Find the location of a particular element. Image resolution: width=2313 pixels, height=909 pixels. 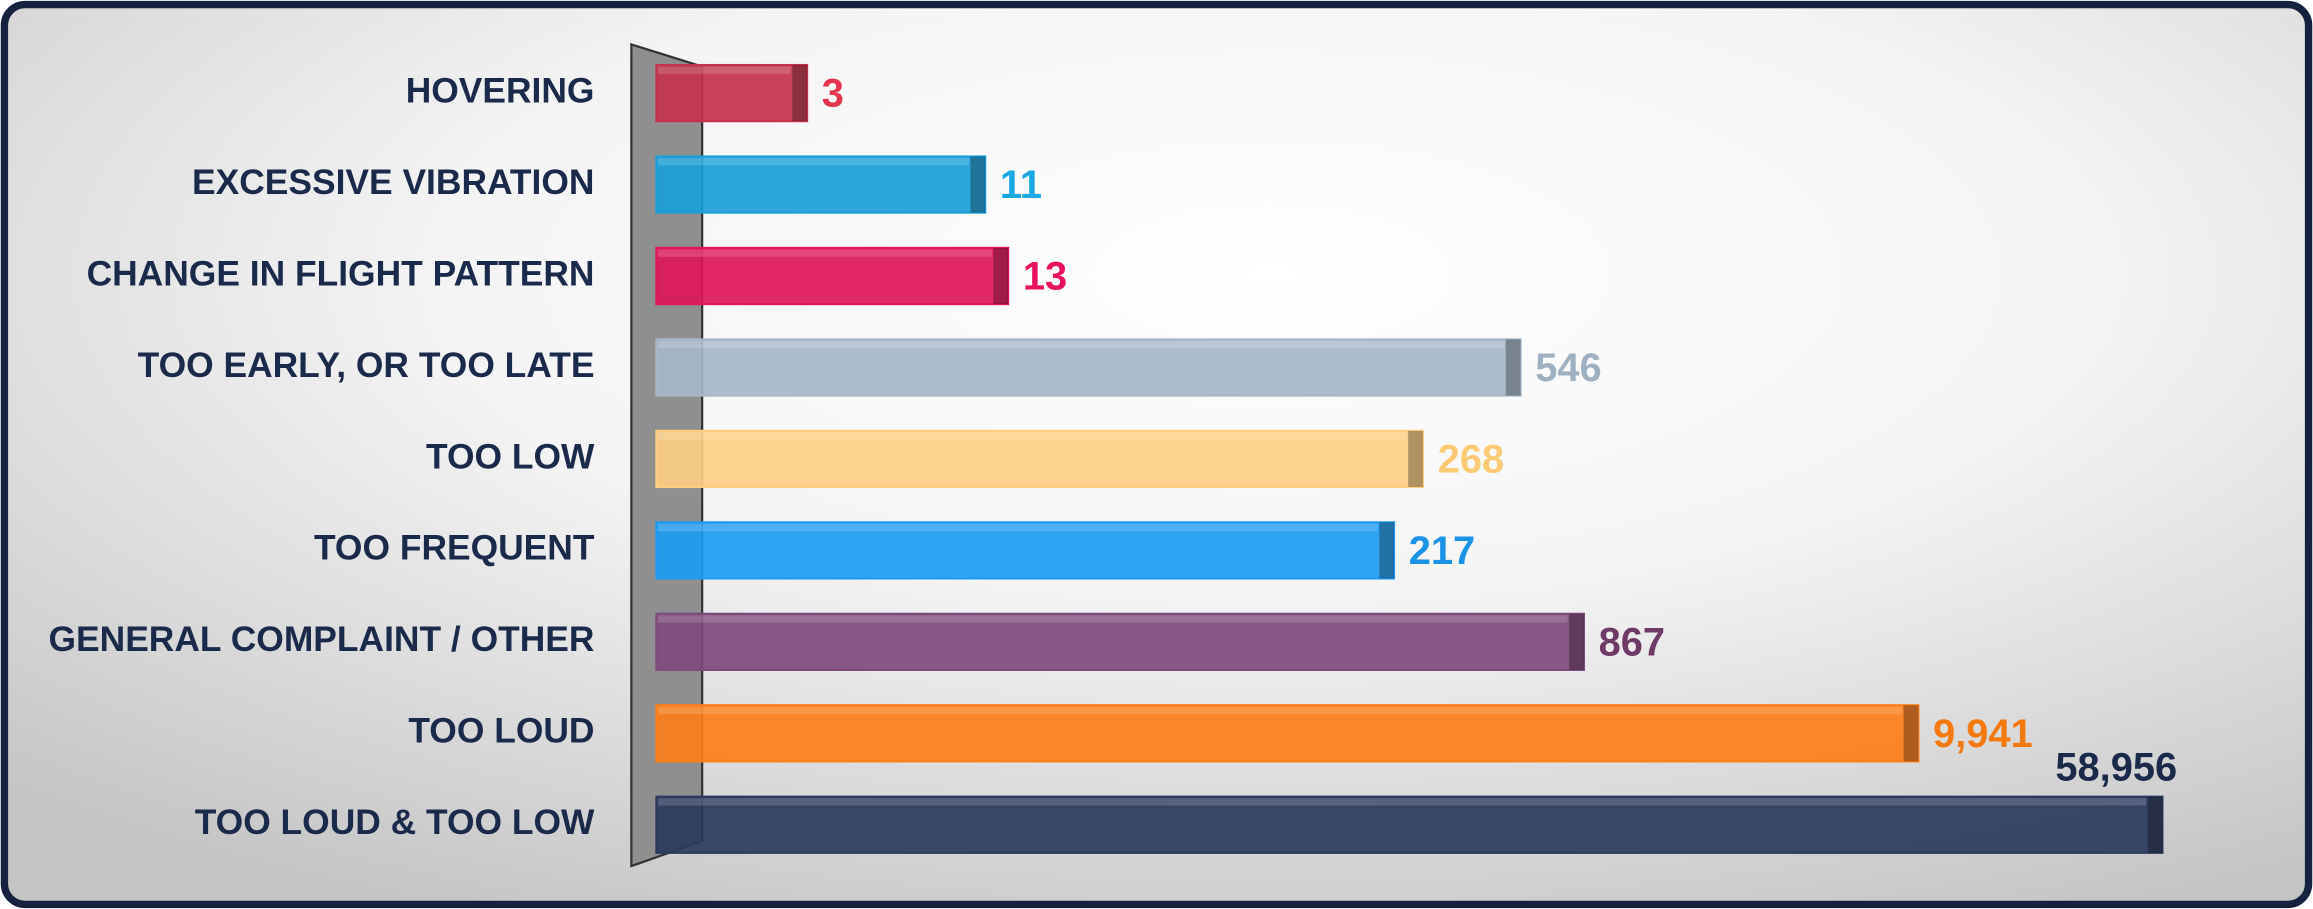

value-label: 217 is located at coordinates (1442, 551).